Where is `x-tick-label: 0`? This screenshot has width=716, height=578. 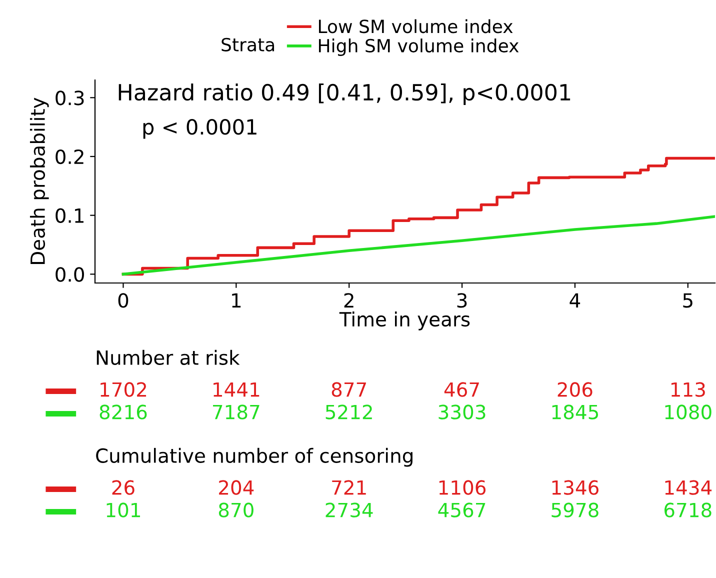 x-tick-label: 0 is located at coordinates (123, 300).